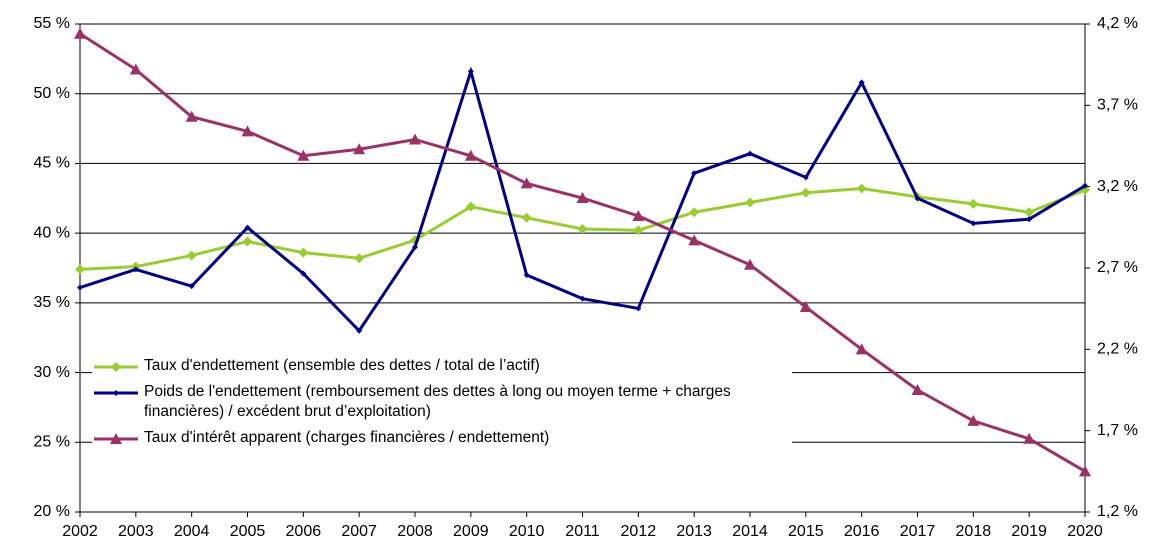 This screenshot has height=546, width=1169. I want to click on x-tick-label: 2014, so click(750, 531).